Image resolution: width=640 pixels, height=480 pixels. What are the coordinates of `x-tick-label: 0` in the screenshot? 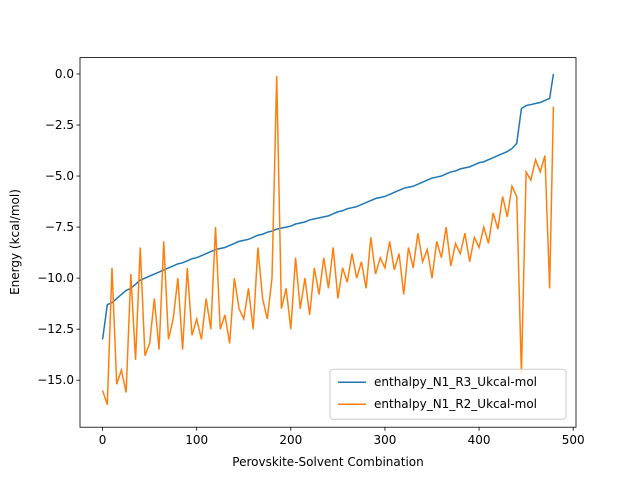 It's located at (103, 440).